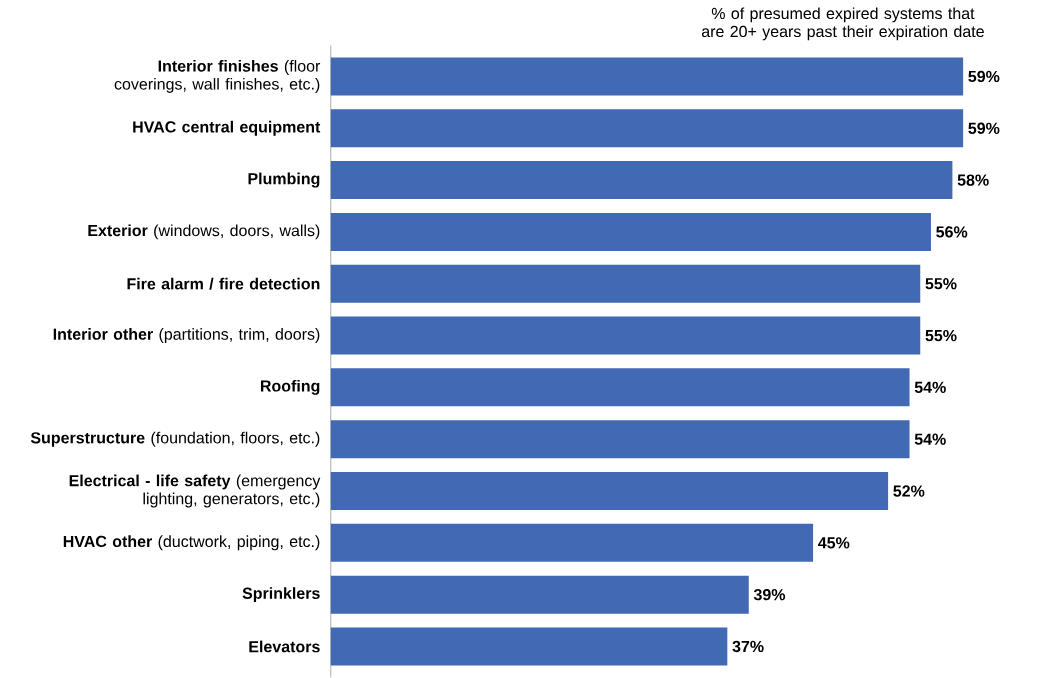 This screenshot has height=678, width=1039. I want to click on data-label: 52%, so click(909, 491).